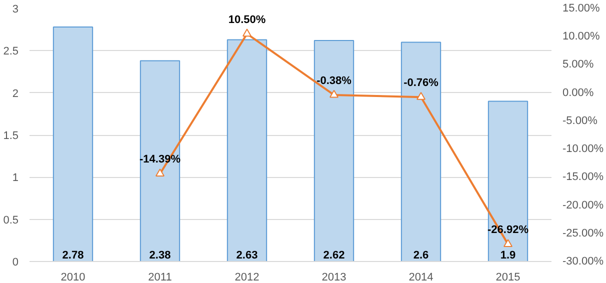 This screenshot has height=283, width=606. Describe the element at coordinates (580, 120) in the screenshot. I see `y2-tick-label: -5.00%` at that location.